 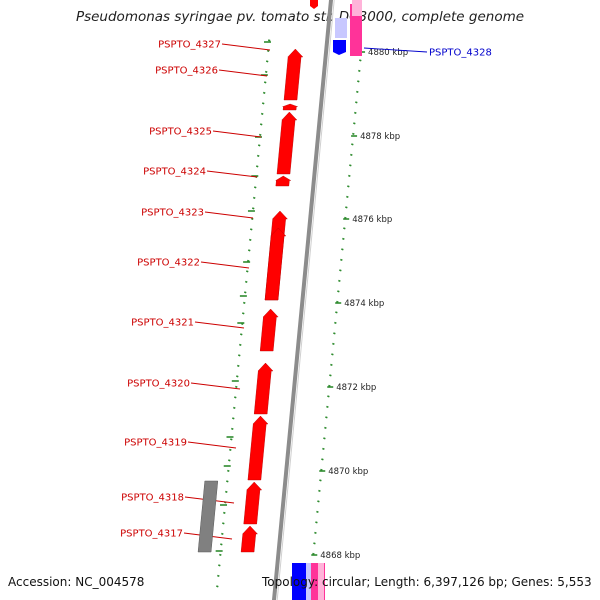 I want to click on gene-forward-bottom-shadow, so click(x=308, y=581).